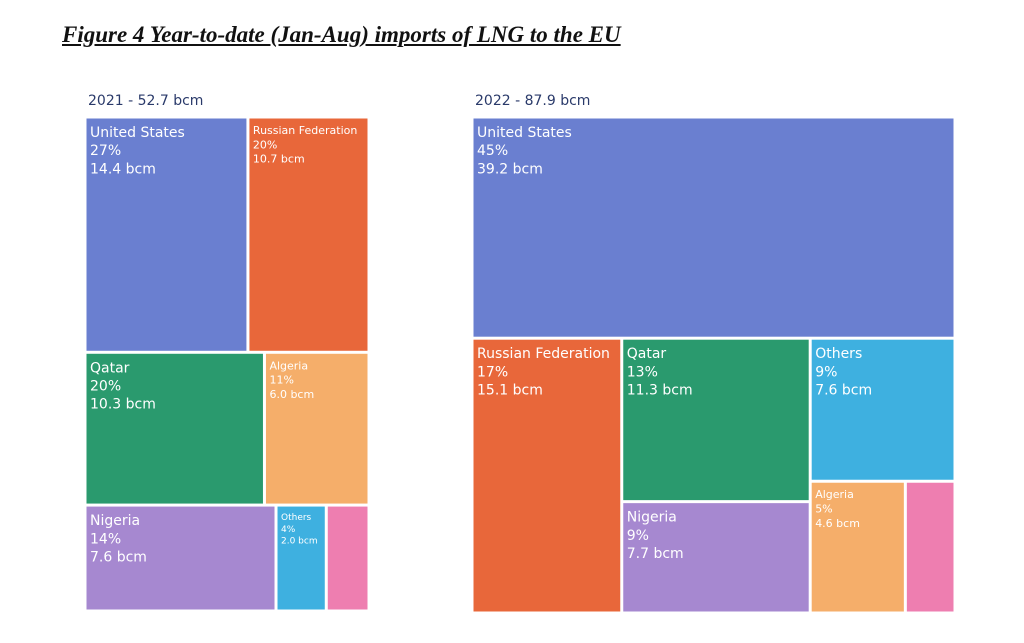 Image resolution: width=1024 pixels, height=643 pixels. I want to click on tile-share: 11%, so click(281, 380).